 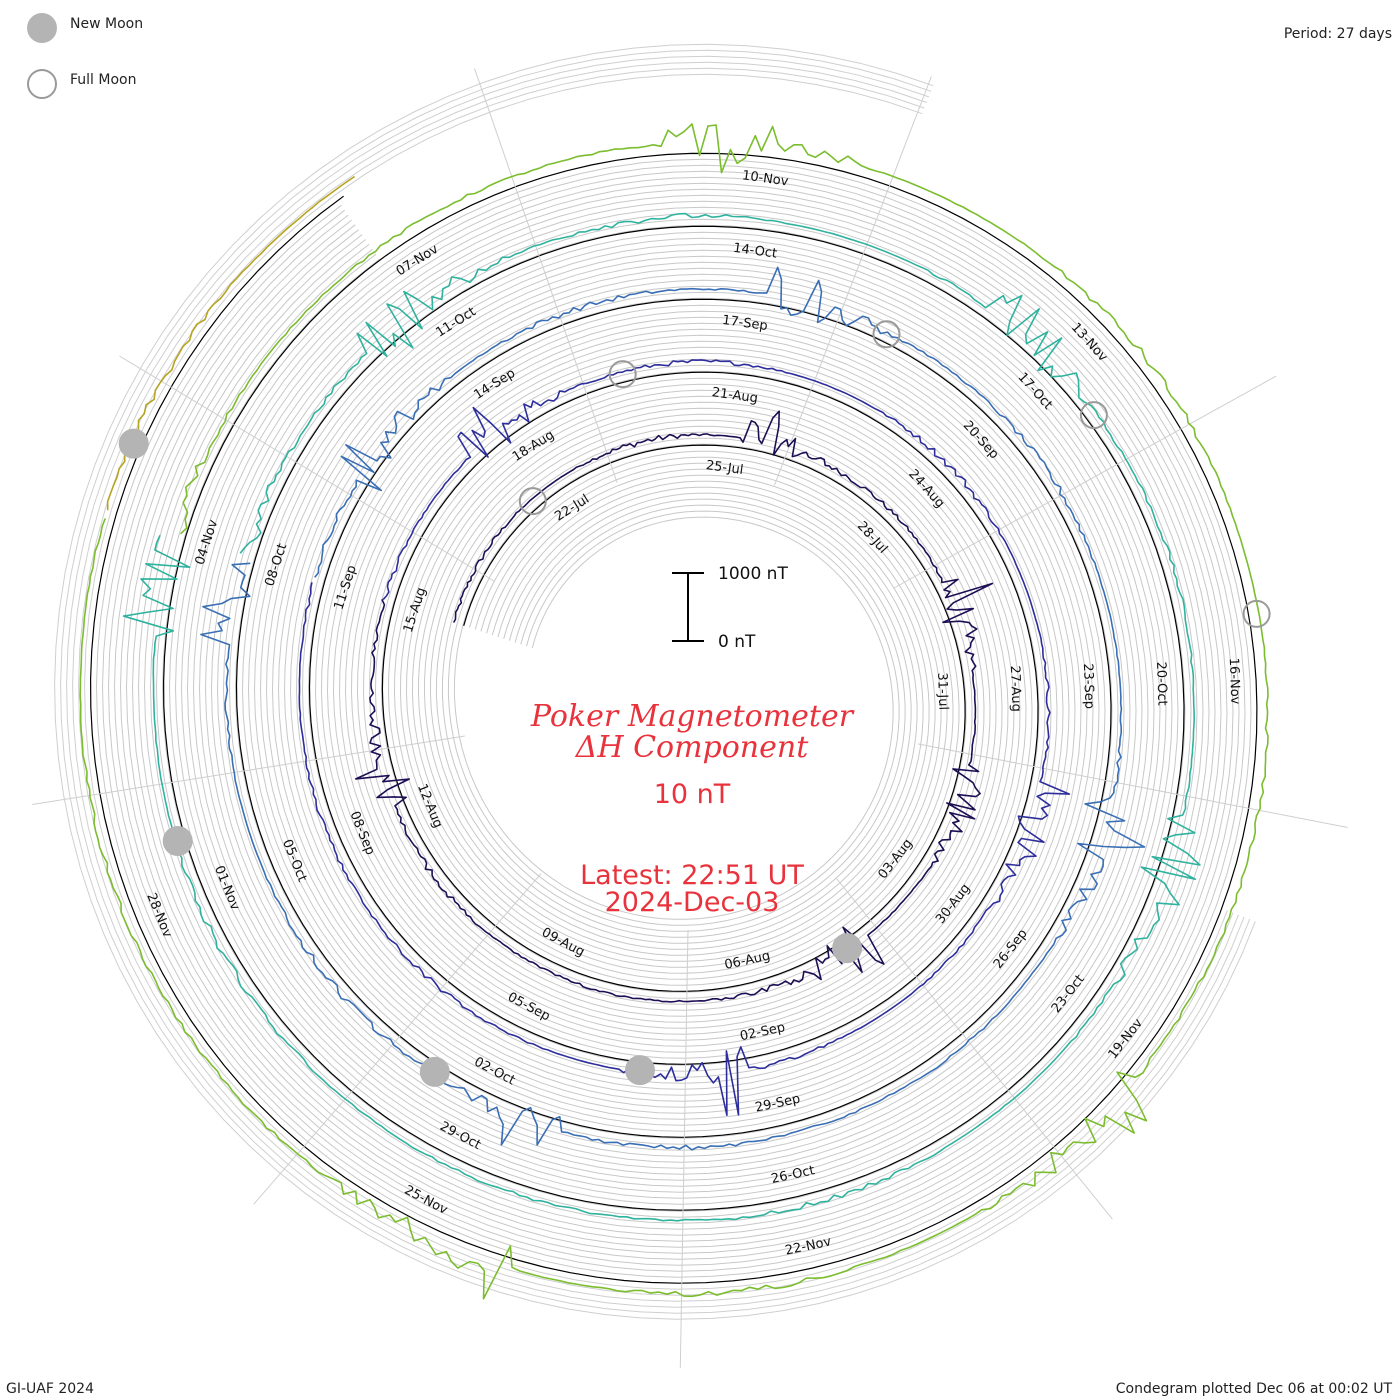 What do you see at coordinates (735, 395) in the screenshot?
I see `date-tick-label: 21-Aug` at bounding box center [735, 395].